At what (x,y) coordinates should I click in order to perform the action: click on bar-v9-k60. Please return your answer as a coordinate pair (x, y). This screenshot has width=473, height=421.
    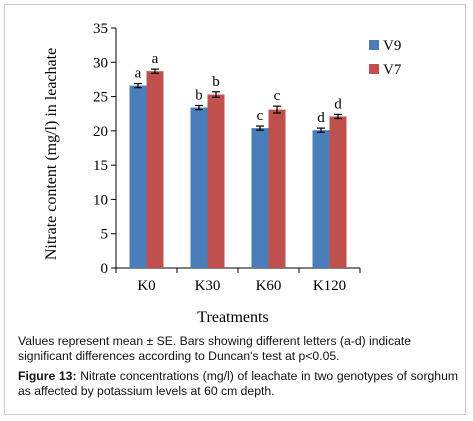
    Looking at the image, I should click on (260, 198).